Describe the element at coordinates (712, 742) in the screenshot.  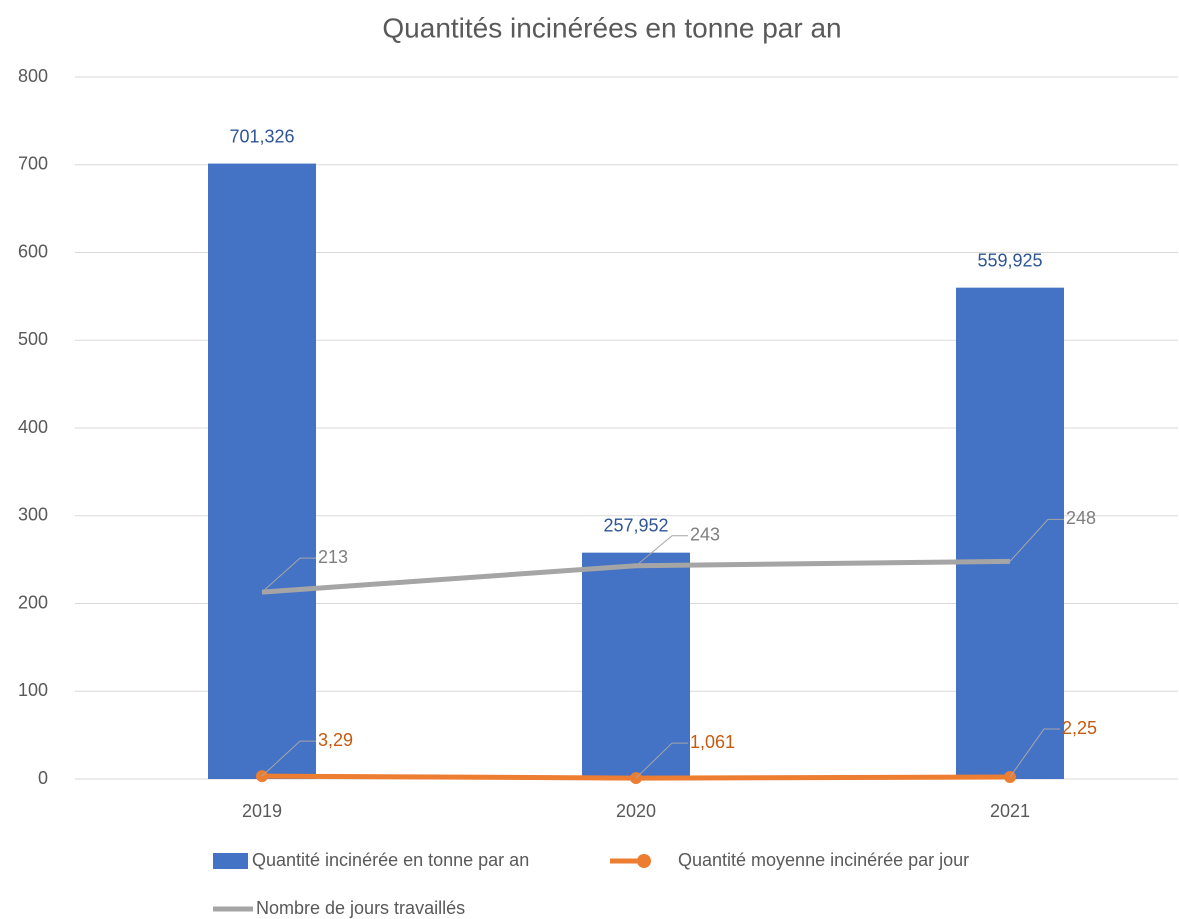
I see `data-label: 1,061` at that location.